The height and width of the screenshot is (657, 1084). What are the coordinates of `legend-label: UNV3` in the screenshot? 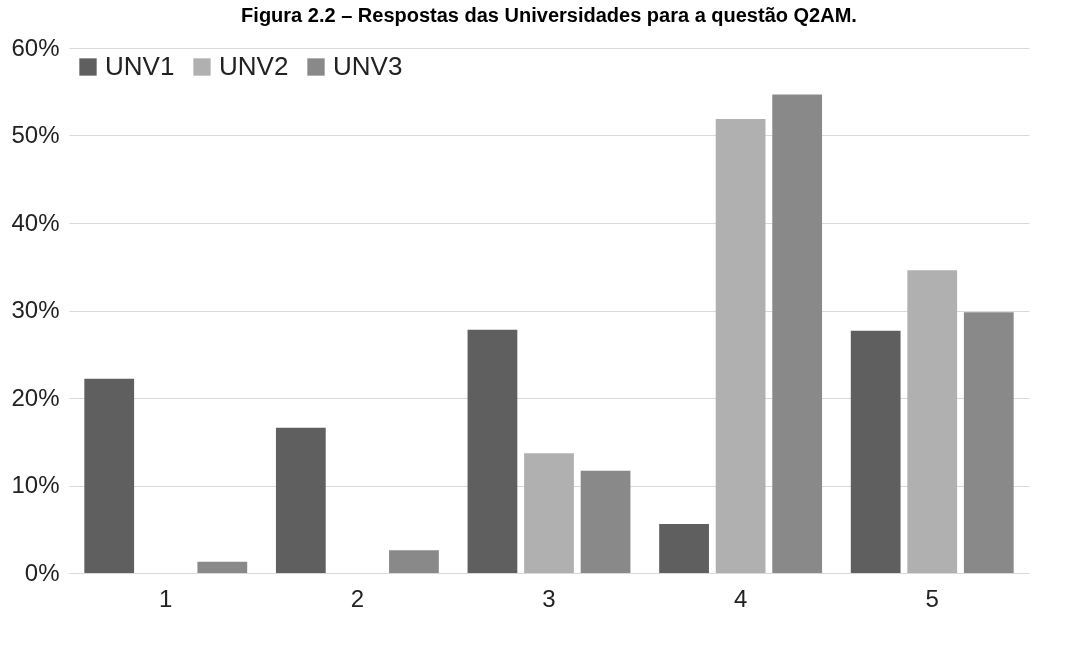 It's located at (368, 66).